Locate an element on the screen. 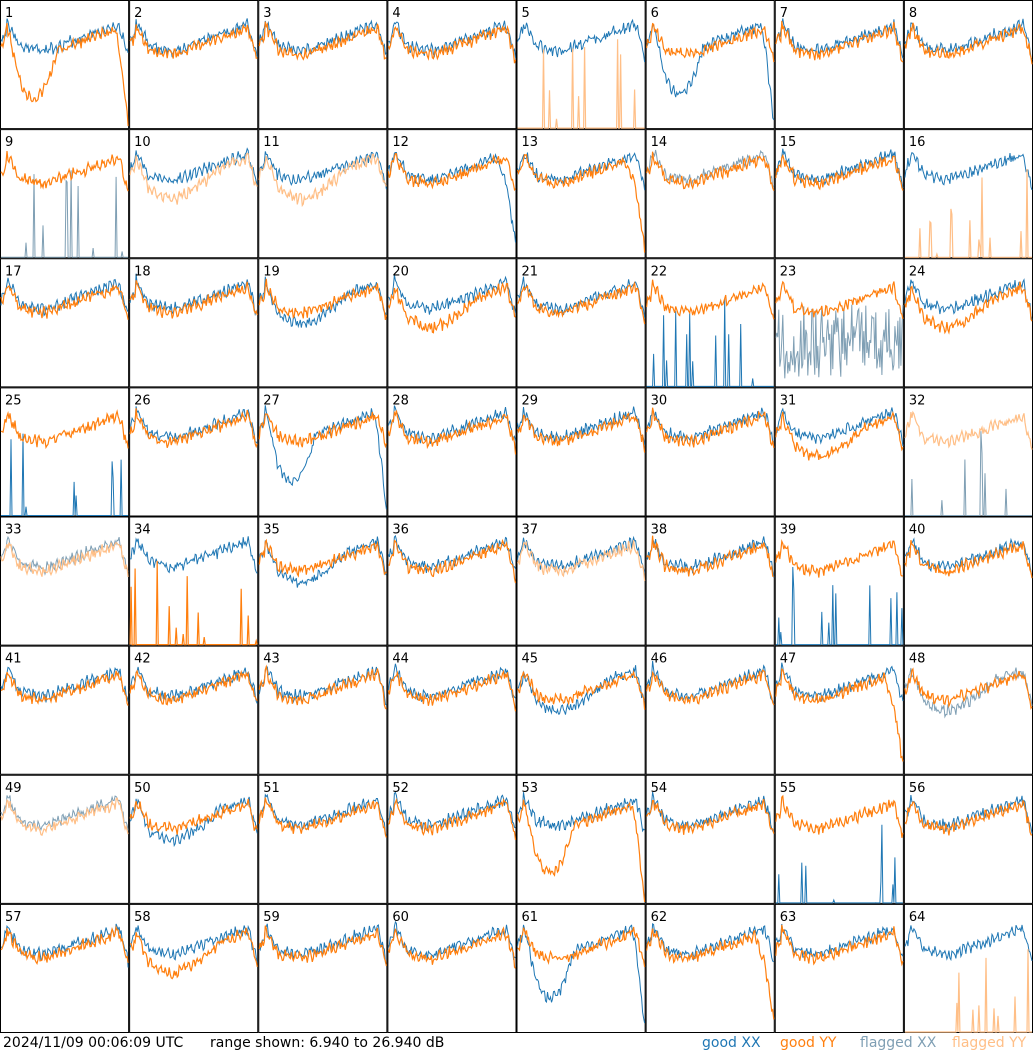 The image size is (1033, 1053). panel-label: 51 is located at coordinates (271, 788).